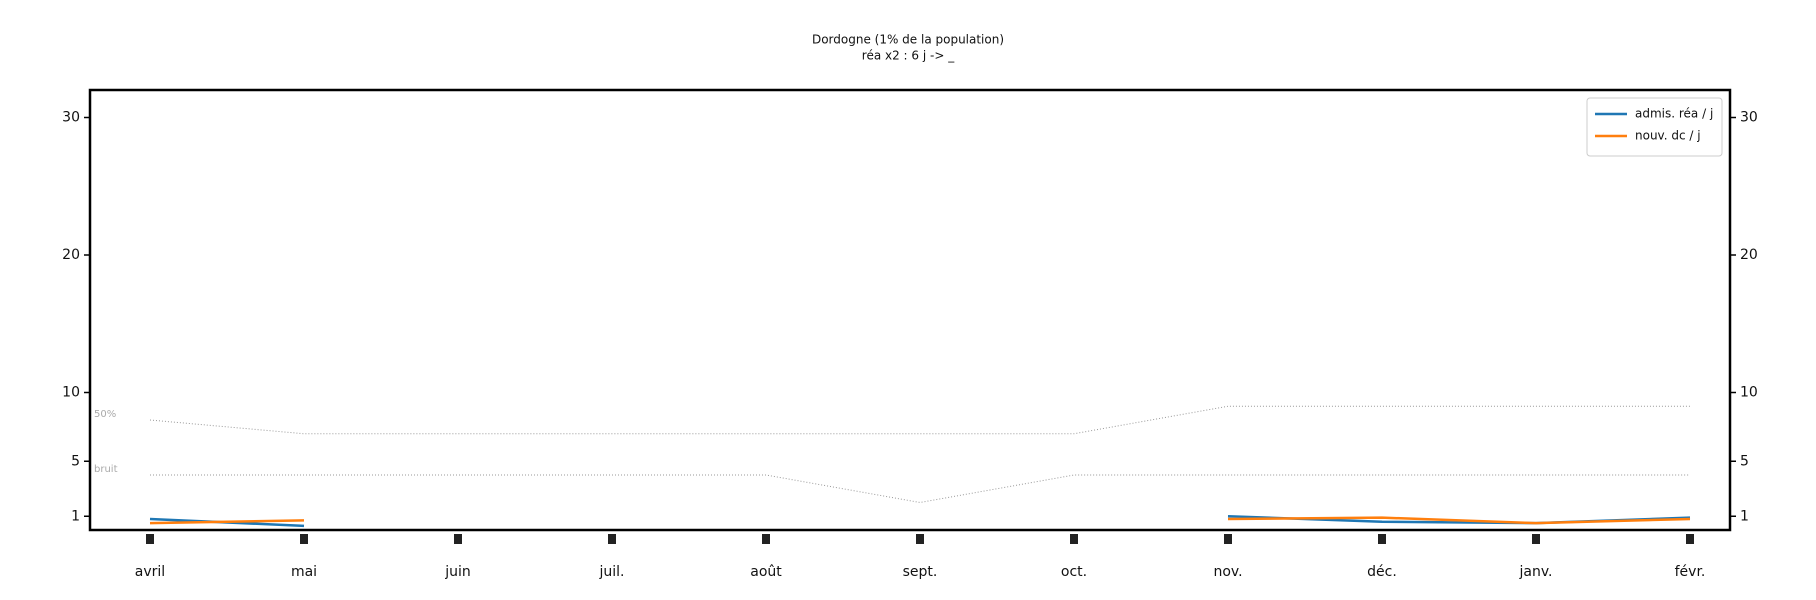 Image resolution: width=1816 pixels, height=600 pixels. What do you see at coordinates (1668, 136) in the screenshot?
I see `legend-label: nouv. dc / j` at bounding box center [1668, 136].